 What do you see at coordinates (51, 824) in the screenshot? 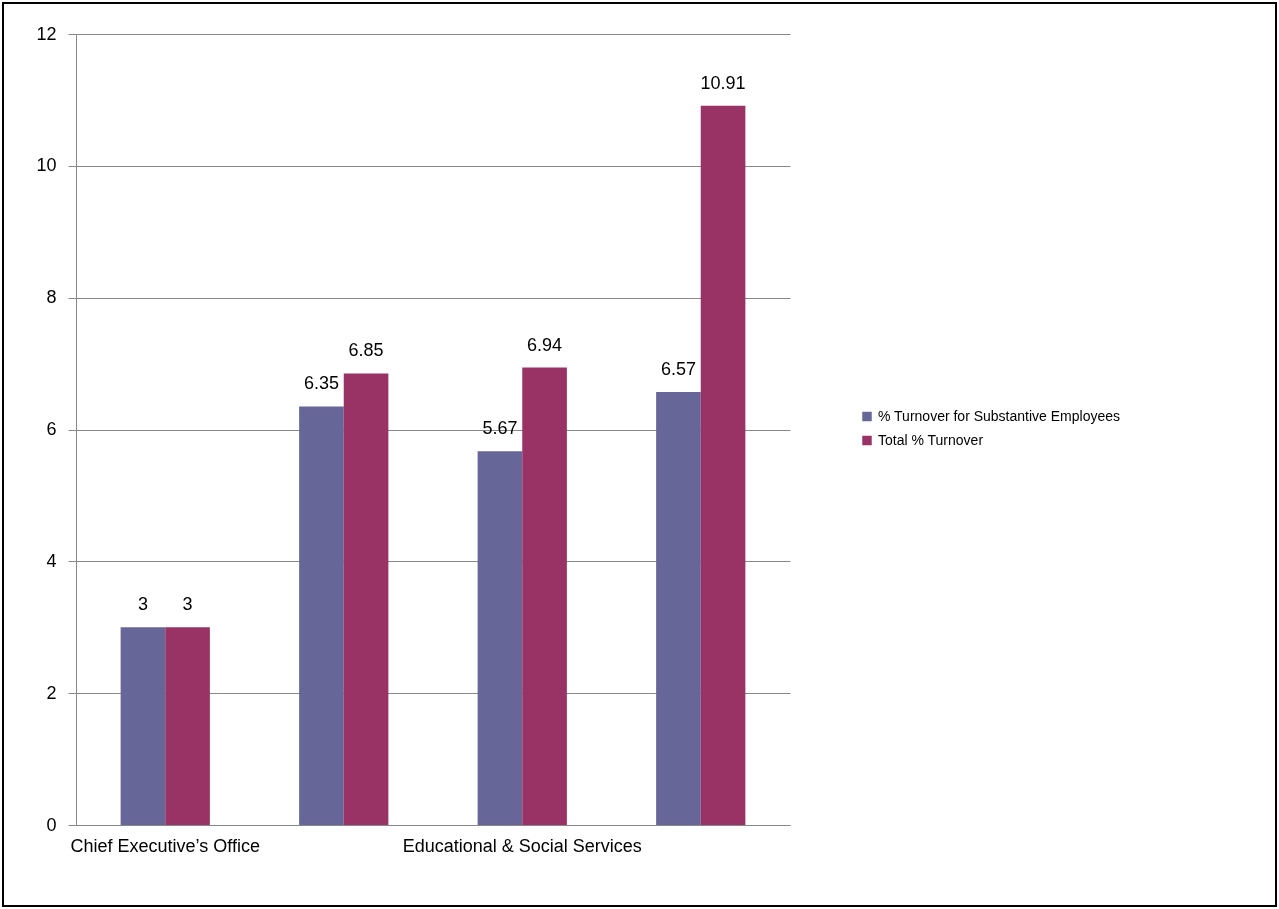
I see `y-tick-label: 0` at bounding box center [51, 824].